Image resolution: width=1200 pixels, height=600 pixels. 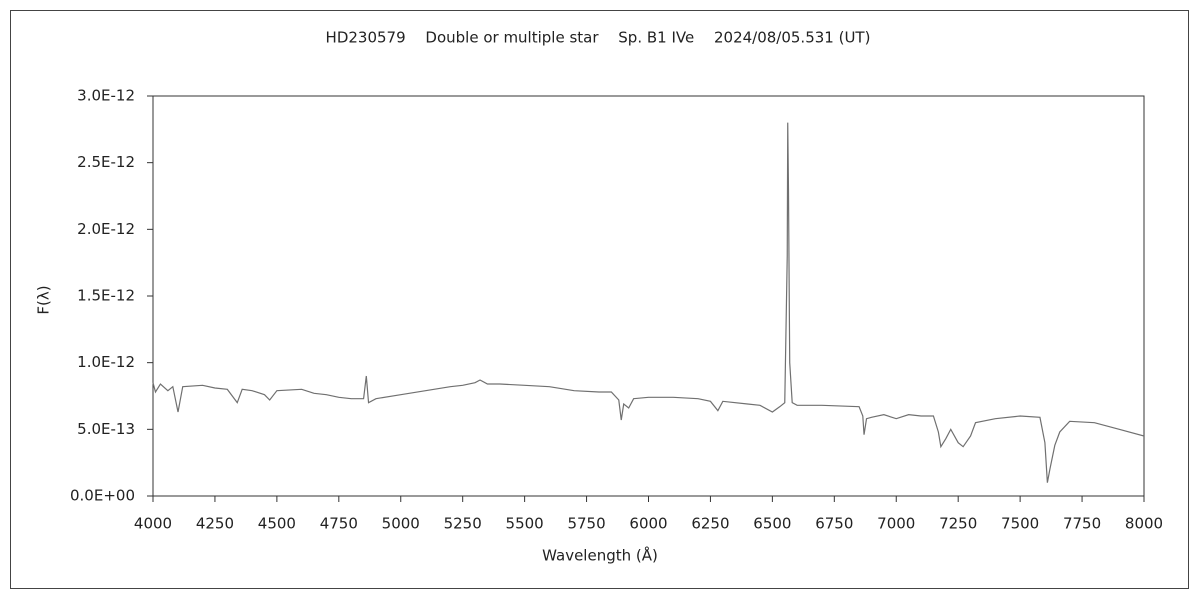 What do you see at coordinates (106, 429) in the screenshot?
I see `y-tick-label: 5.0E-13` at bounding box center [106, 429].